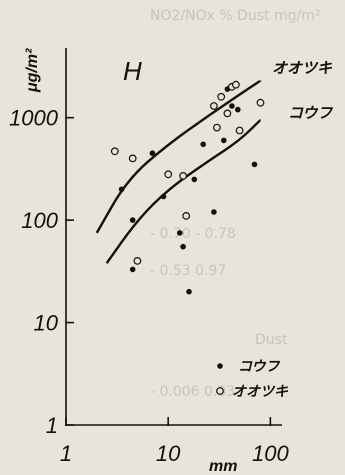 The image size is (345, 475). What do you see at coordinates (223, 466) in the screenshot?
I see `x-axis-unit: mm` at bounding box center [223, 466].